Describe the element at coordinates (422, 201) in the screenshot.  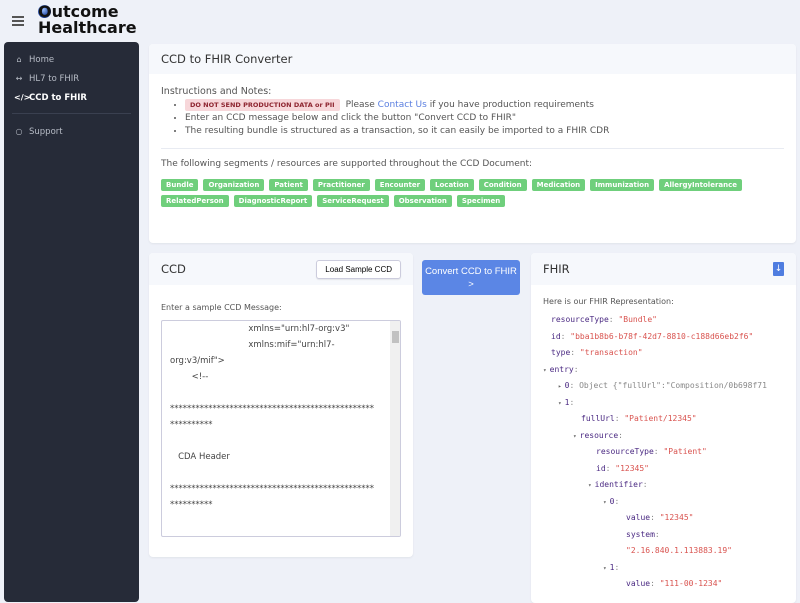
I see `resource-tag: Observation` at that location.